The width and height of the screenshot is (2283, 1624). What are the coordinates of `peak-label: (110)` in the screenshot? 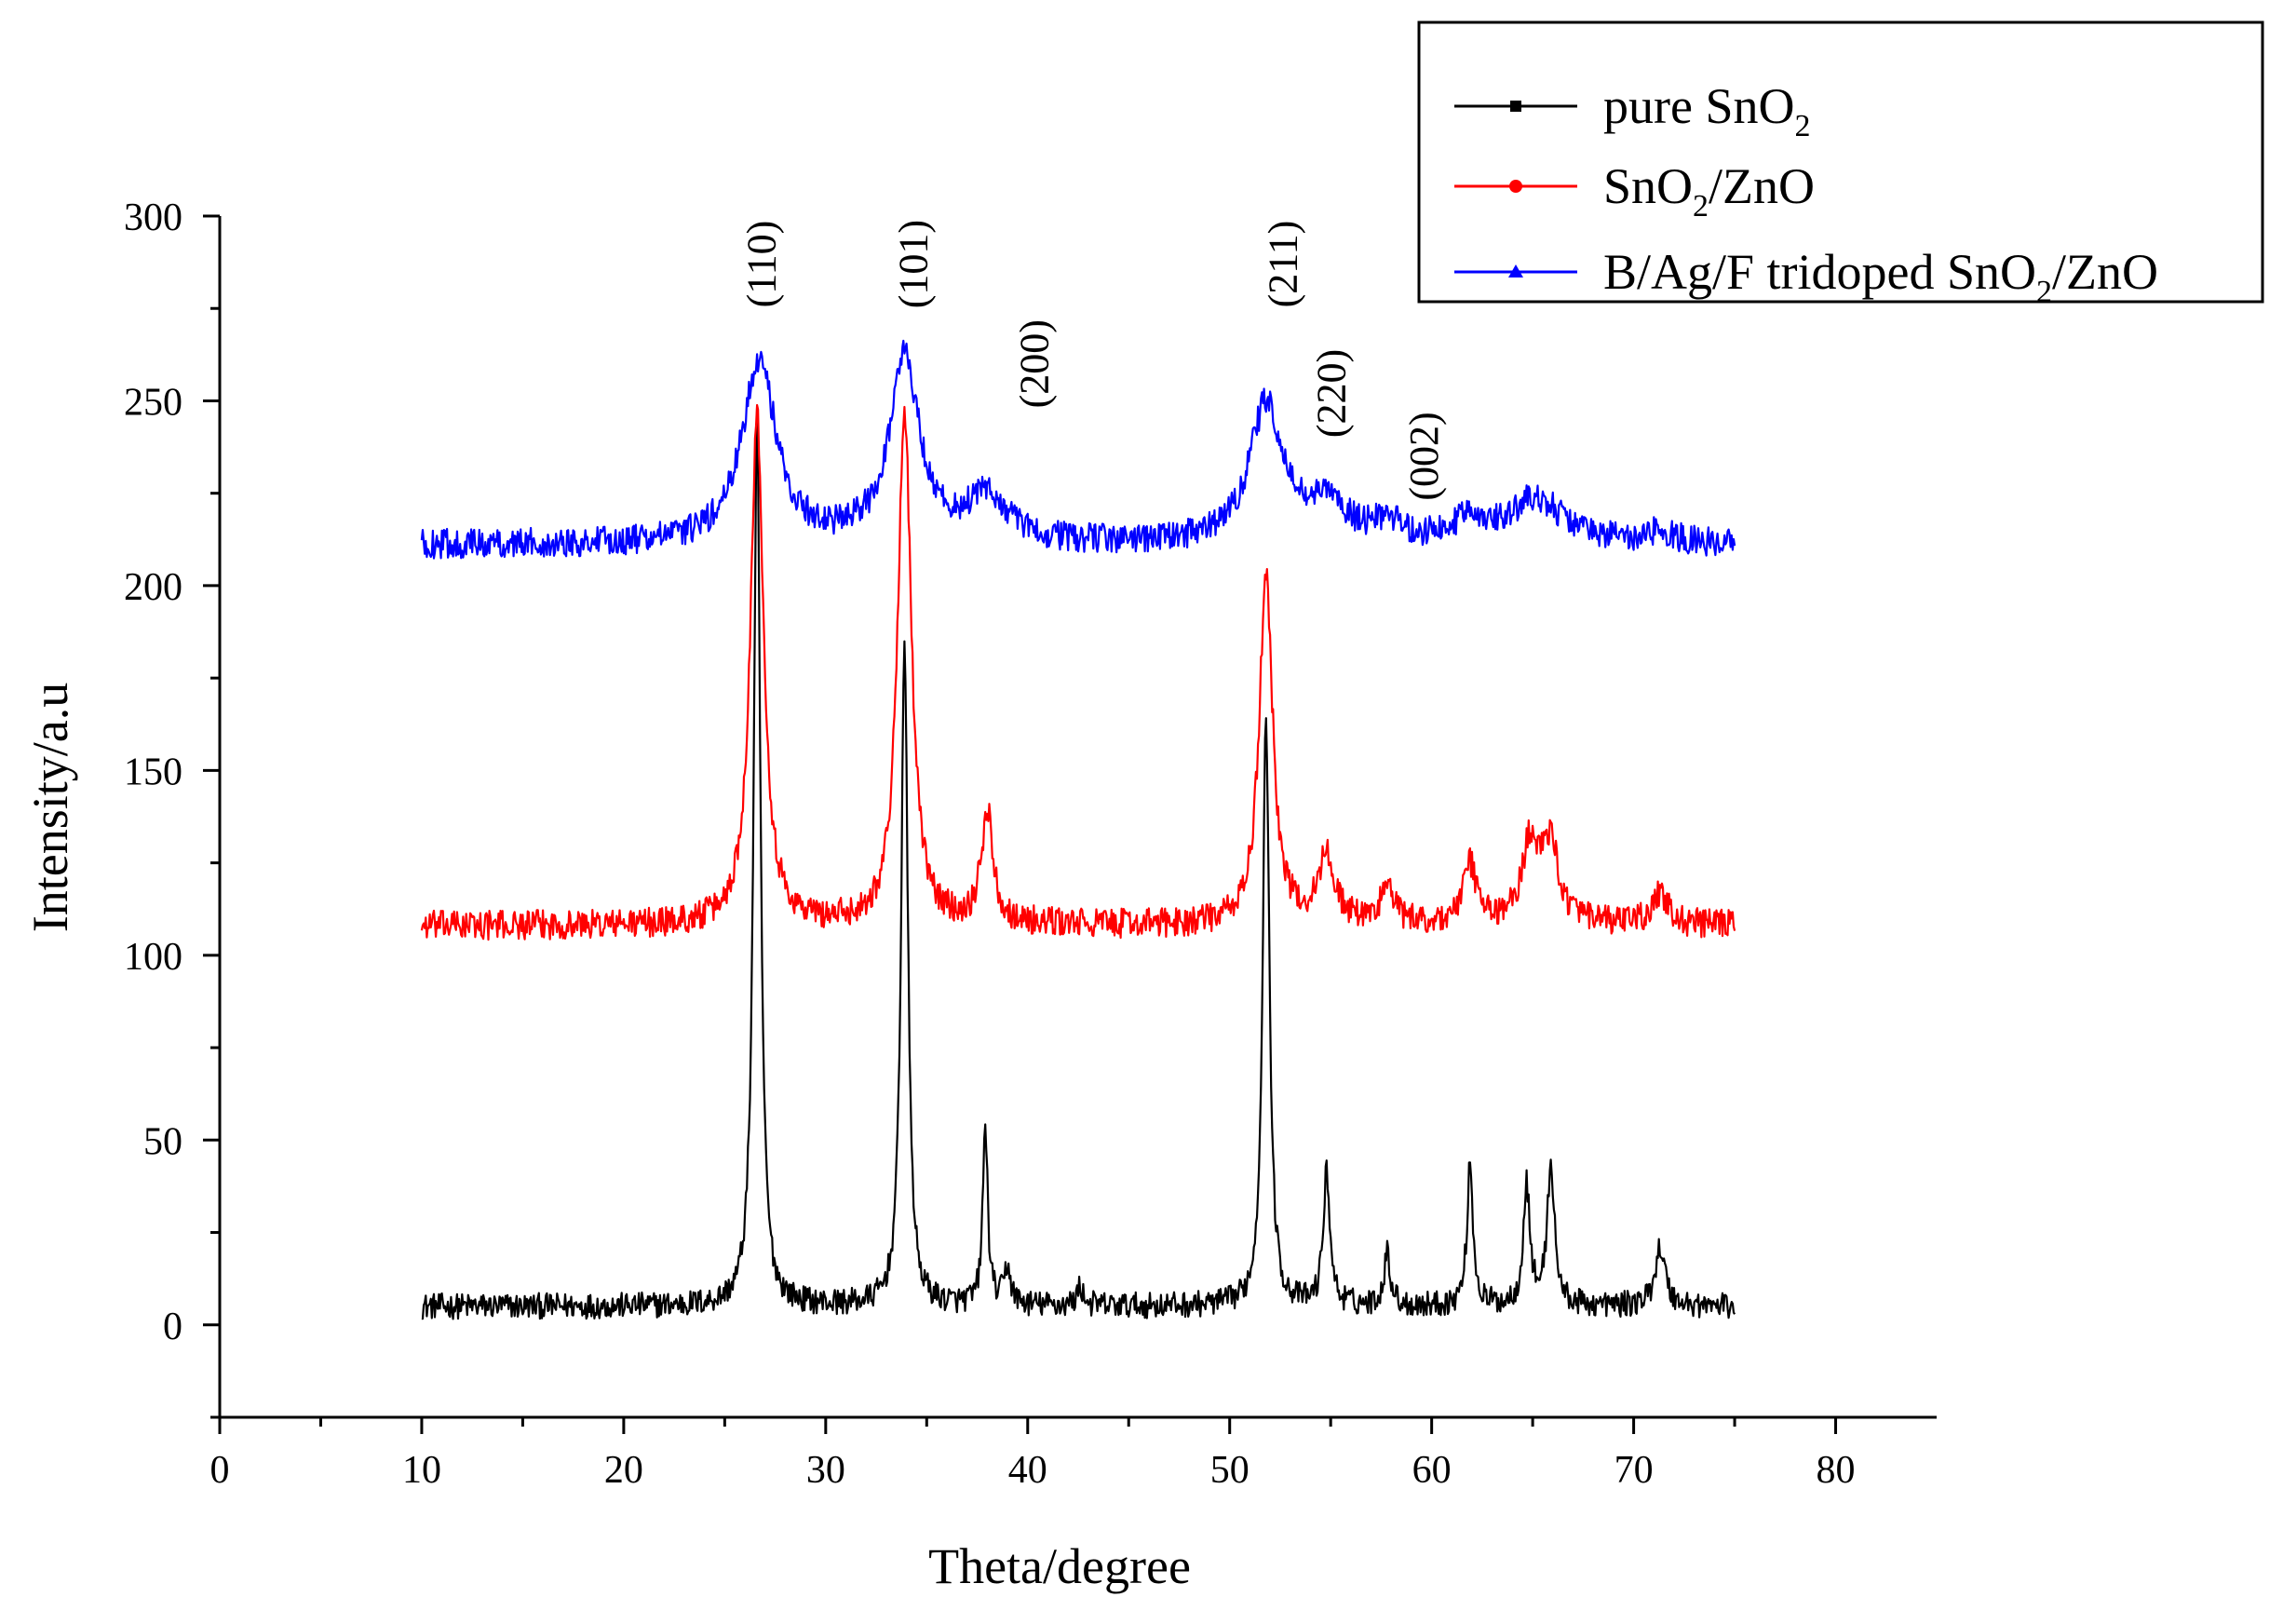 It's located at (762, 264).